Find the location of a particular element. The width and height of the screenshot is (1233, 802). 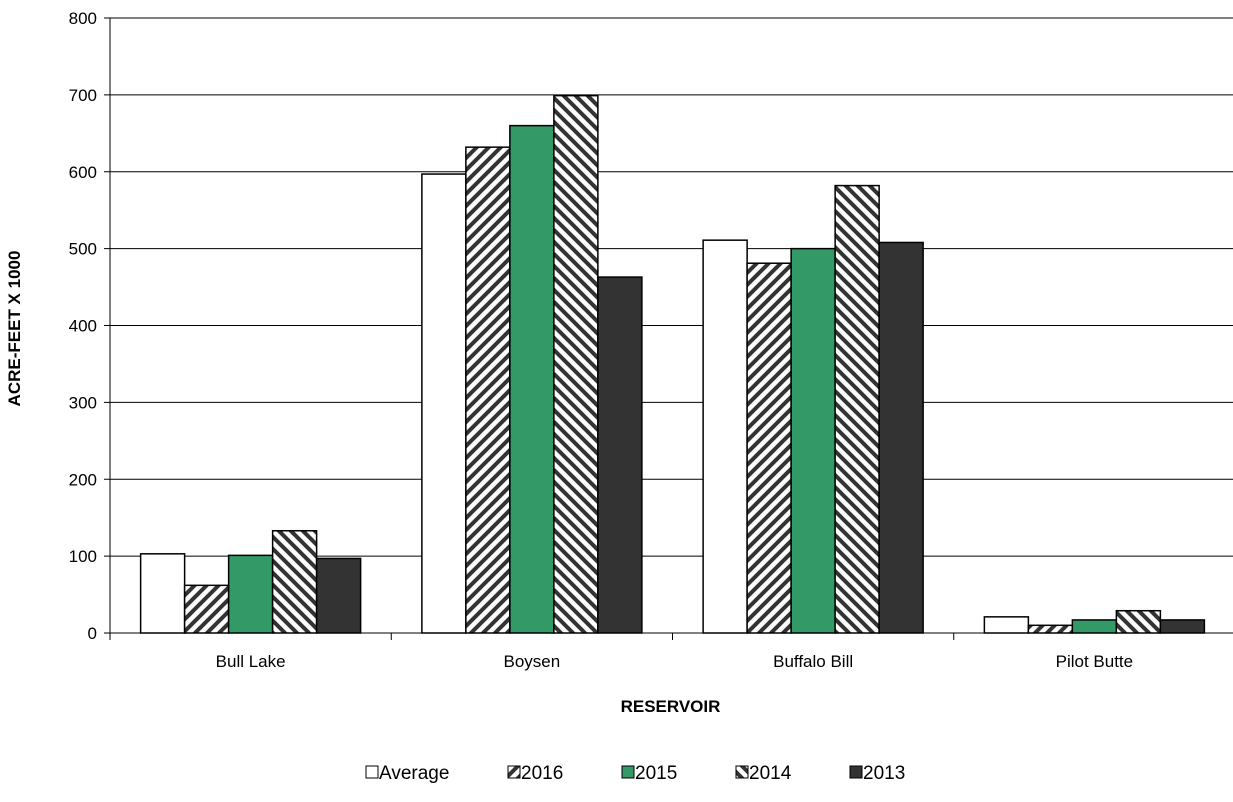

bar-2014-bull-lake is located at coordinates (294, 582).